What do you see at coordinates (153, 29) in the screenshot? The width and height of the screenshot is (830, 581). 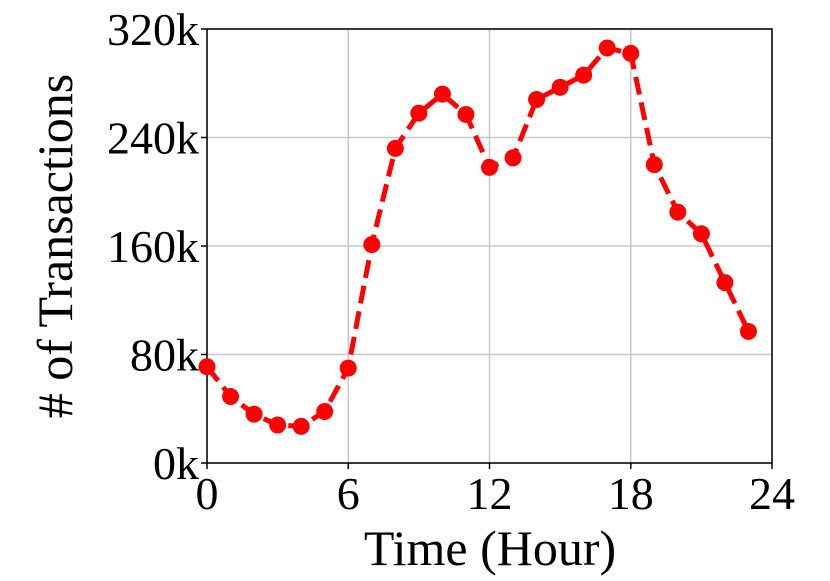 I see `y-tick-label: 320k` at bounding box center [153, 29].